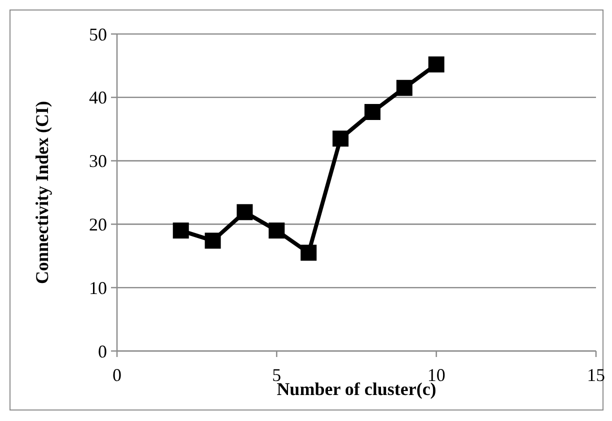 This screenshot has height=421, width=612. What do you see at coordinates (98, 224) in the screenshot?
I see `y-tick-label: 20` at bounding box center [98, 224].